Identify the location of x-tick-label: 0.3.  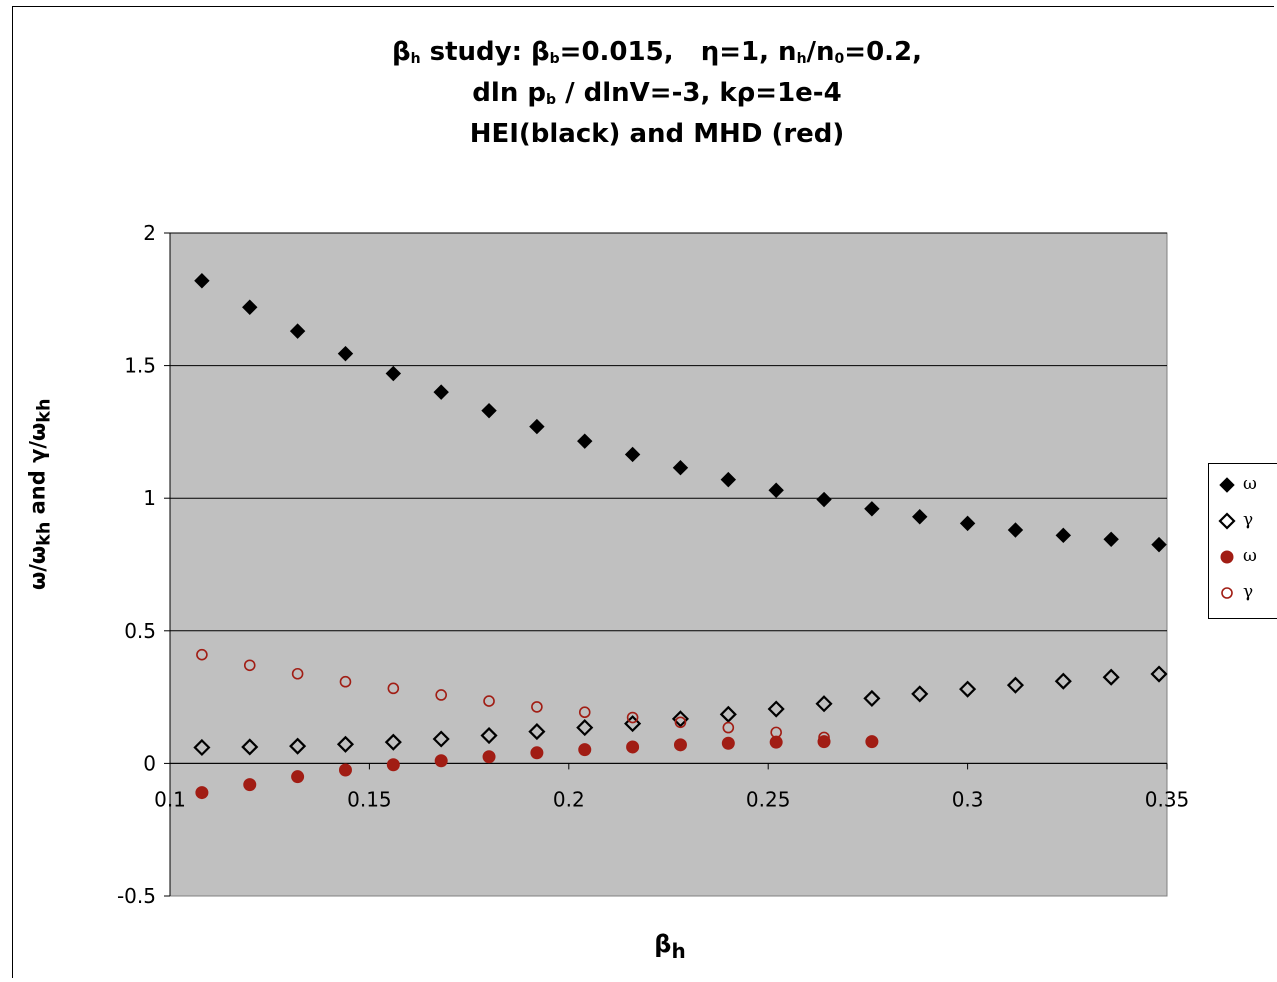
(968, 799).